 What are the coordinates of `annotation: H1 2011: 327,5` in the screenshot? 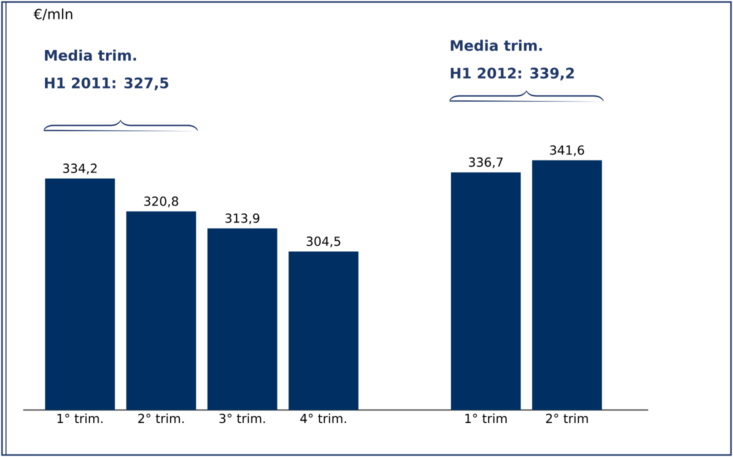 It's located at (106, 83).